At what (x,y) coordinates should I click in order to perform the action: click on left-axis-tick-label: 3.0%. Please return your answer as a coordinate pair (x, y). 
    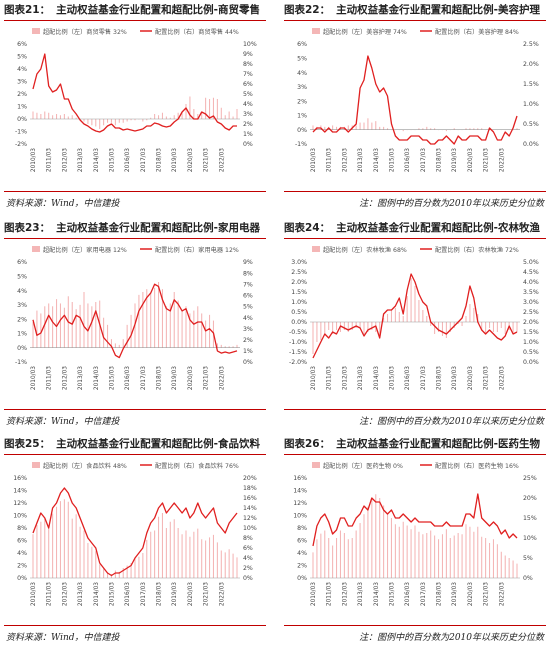
    Looking at the image, I should click on (299, 262).